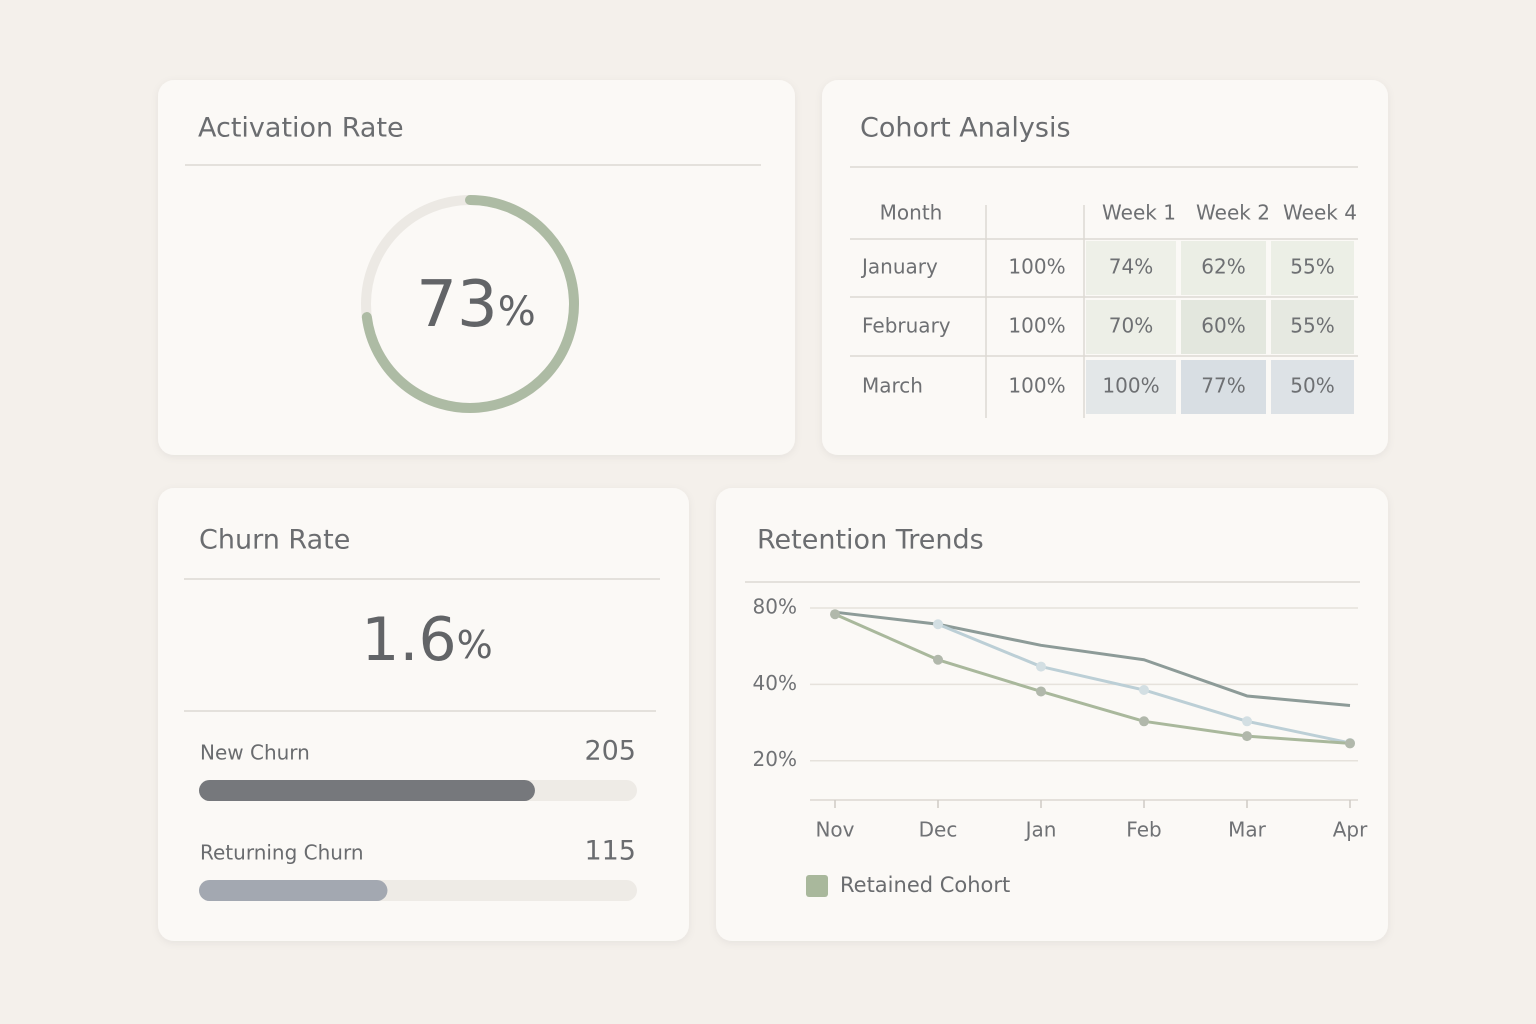  I want to click on kpi-value: 1.6%, so click(427, 640).